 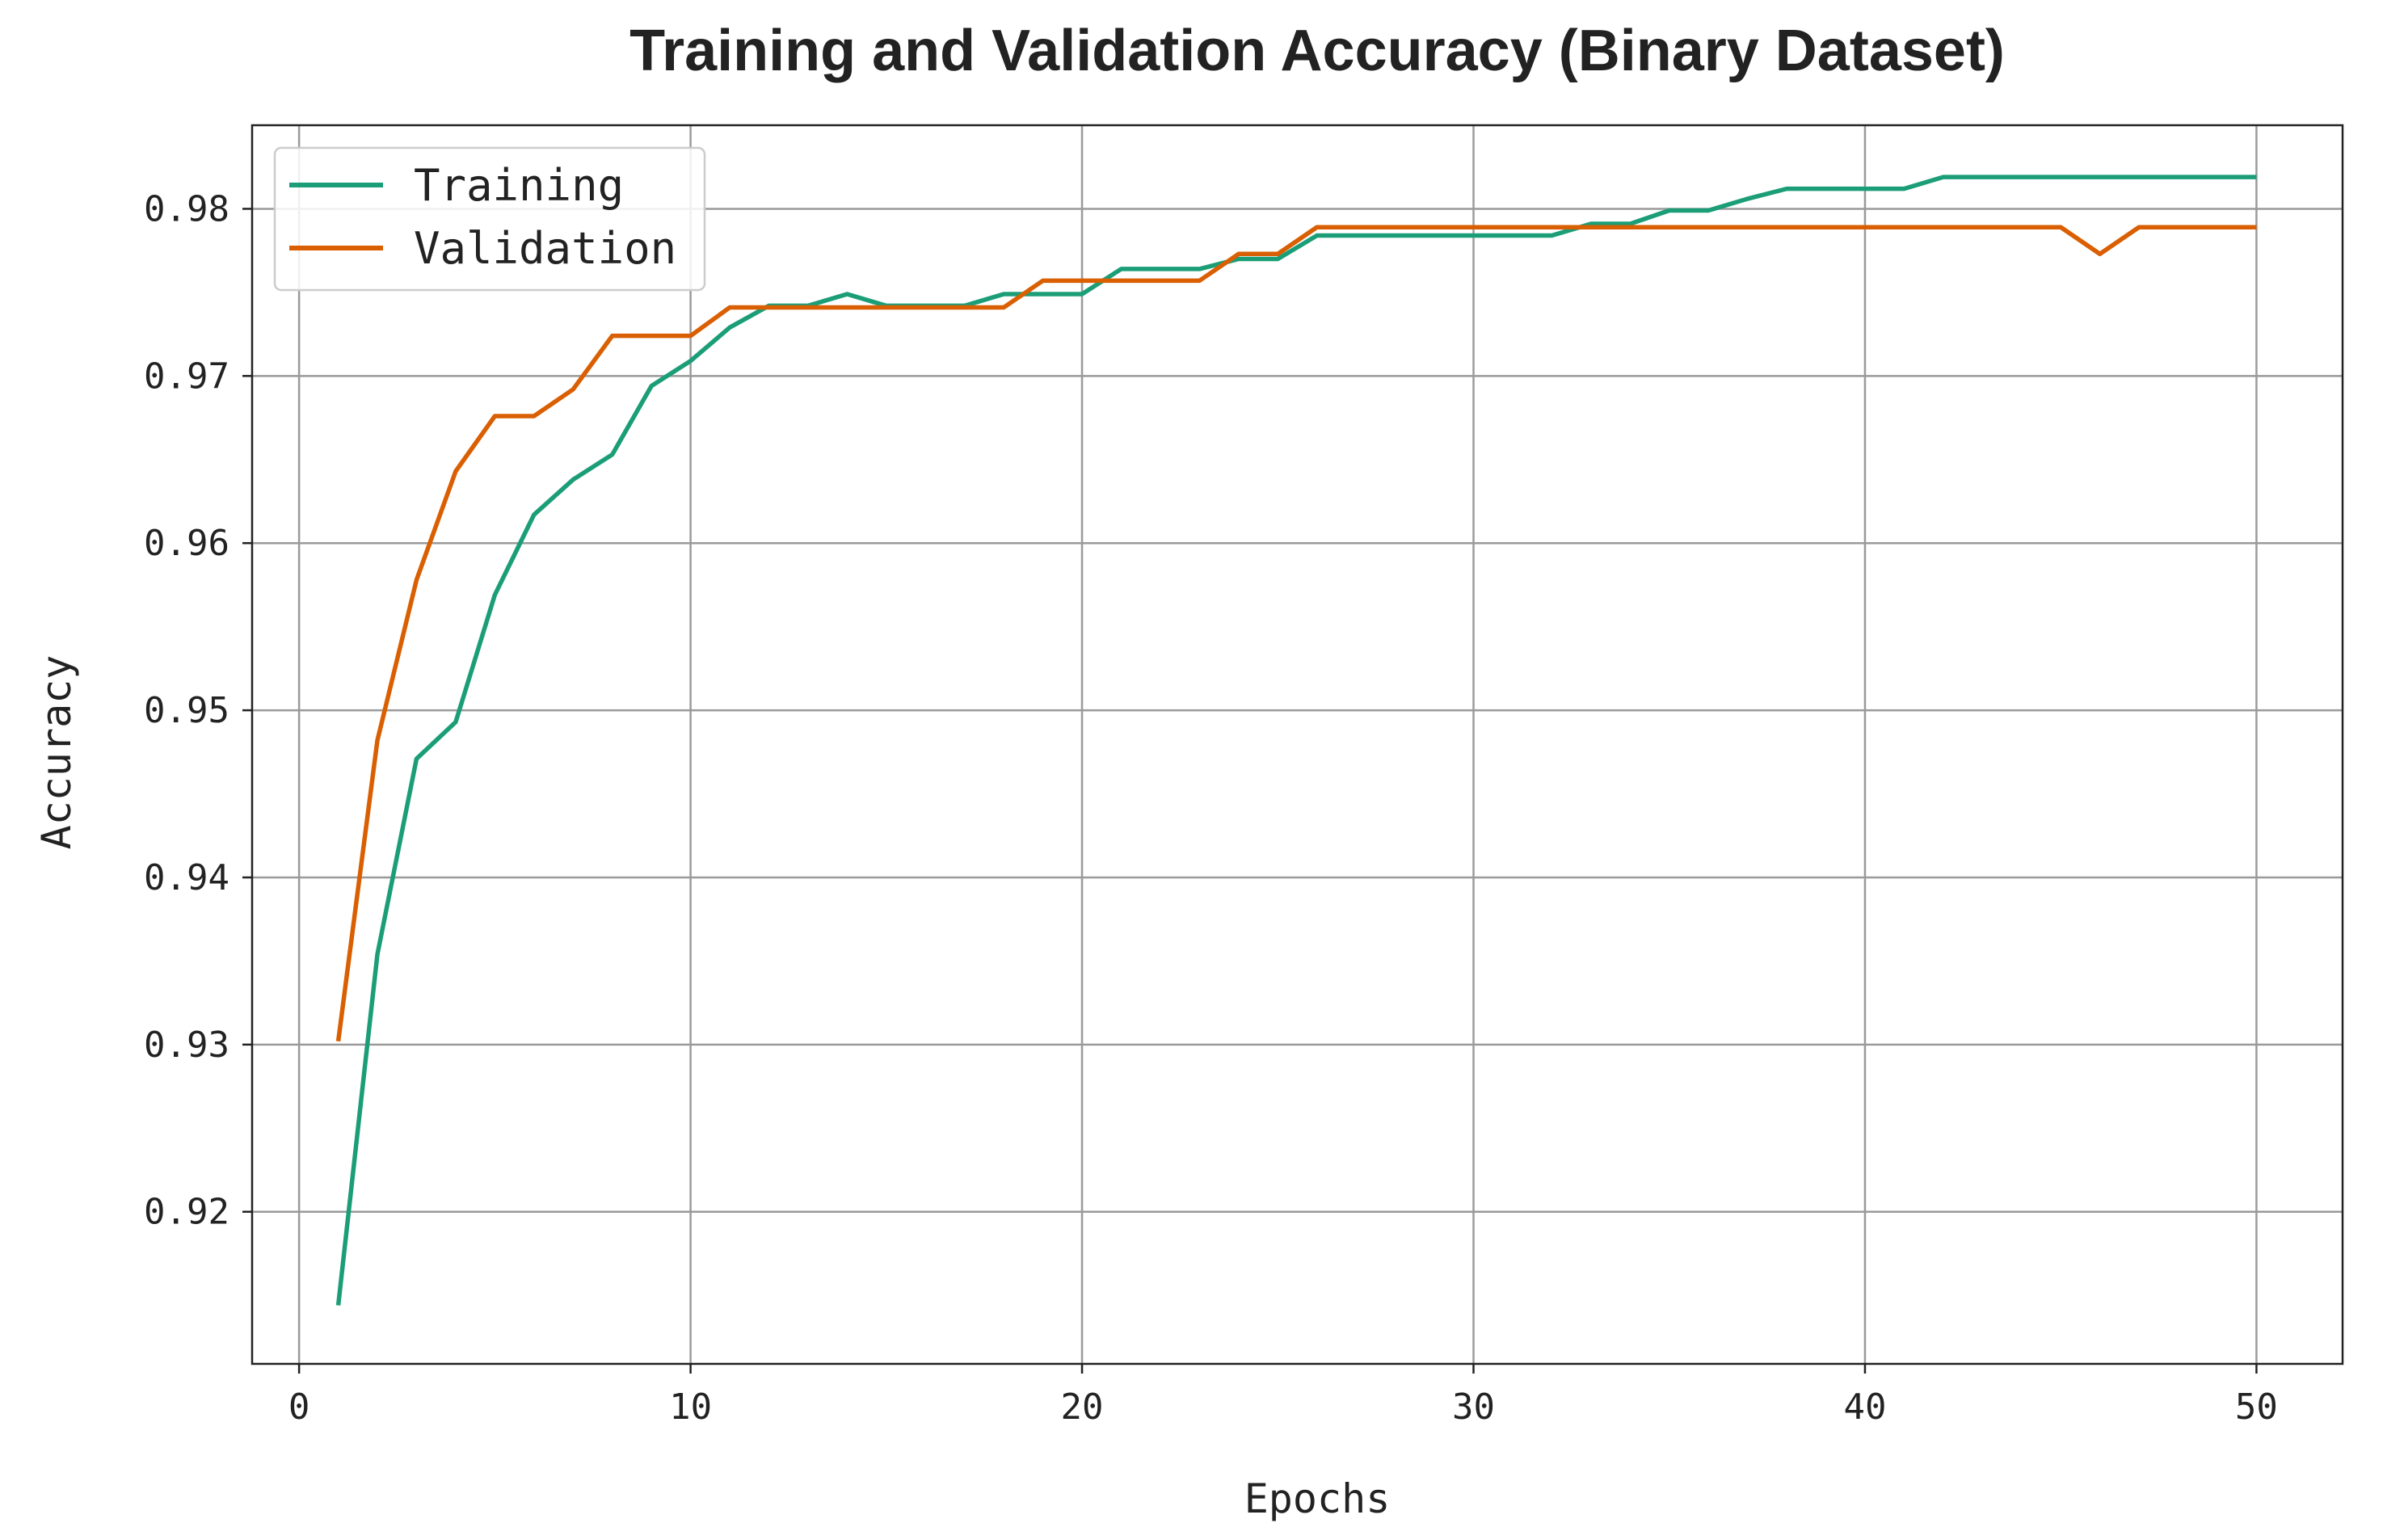 What do you see at coordinates (1473, 1407) in the screenshot?
I see `x-tick-label: 30` at bounding box center [1473, 1407].